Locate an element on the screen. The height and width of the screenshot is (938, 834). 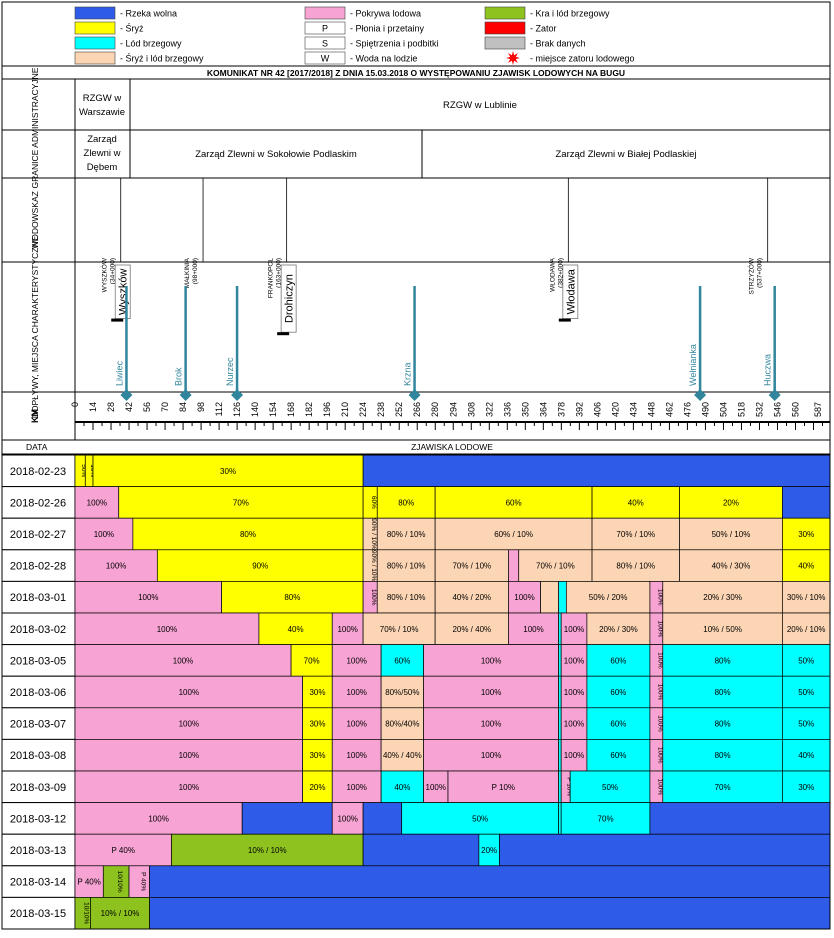
legend-label: - Śryż i lód brzegowy is located at coordinates (162, 58).